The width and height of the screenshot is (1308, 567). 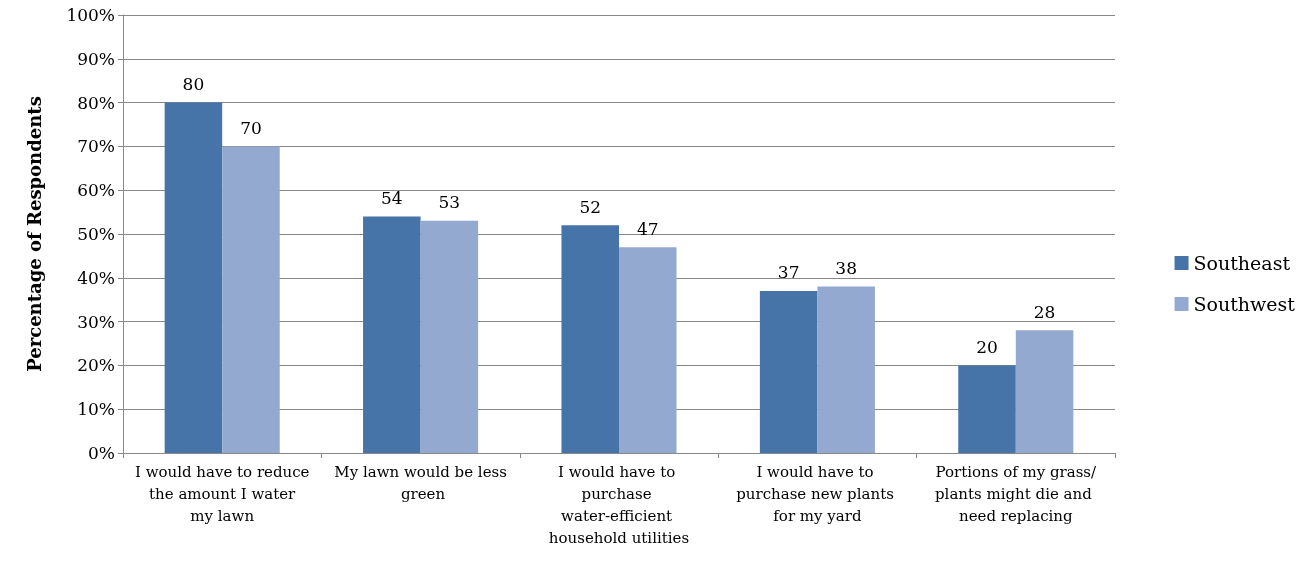 What do you see at coordinates (619, 505) in the screenshot?
I see `x-tick-label: I would have to purchase water-efficient household utilities` at bounding box center [619, 505].